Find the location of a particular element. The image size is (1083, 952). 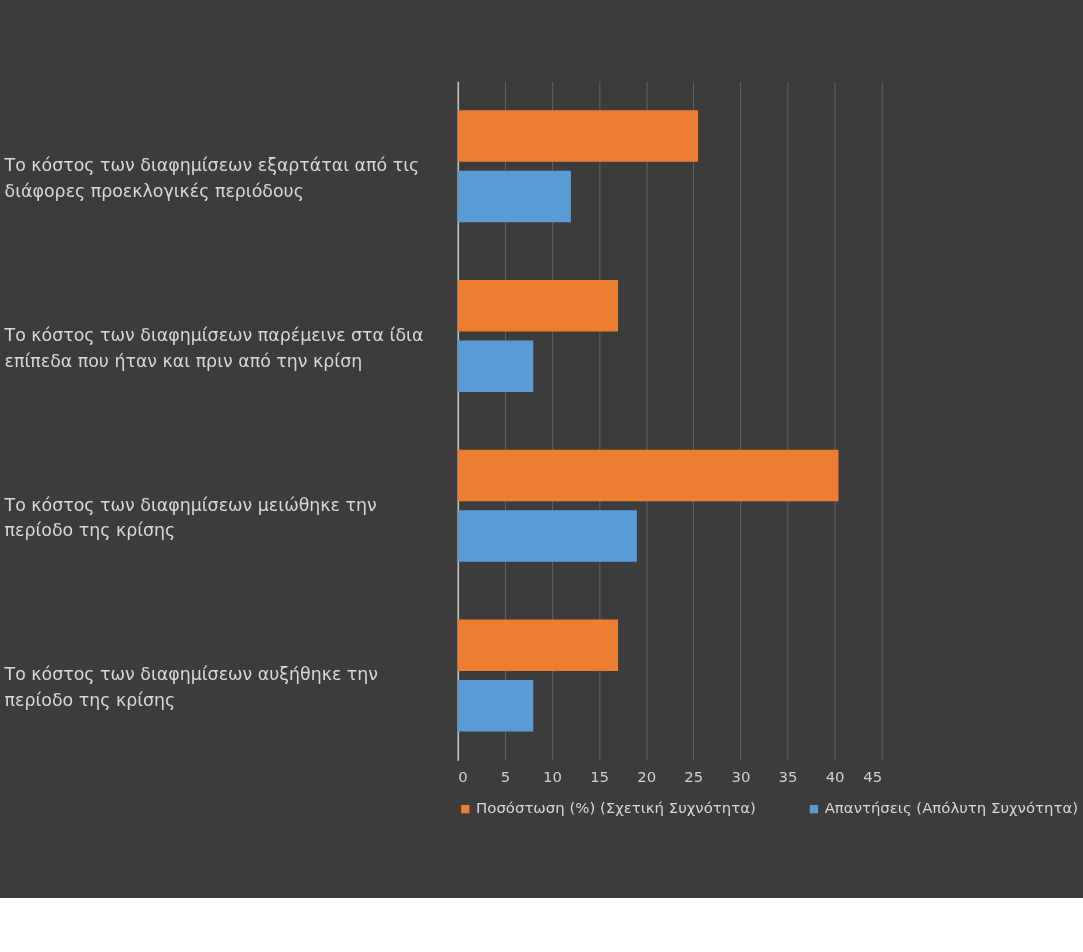

y-tick-label: Το κόστος των διαφημίσεων παρέμεινε στα ίδια επίπεδα που ήταν και πριν από την κρίση is located at coordinates (213, 347).